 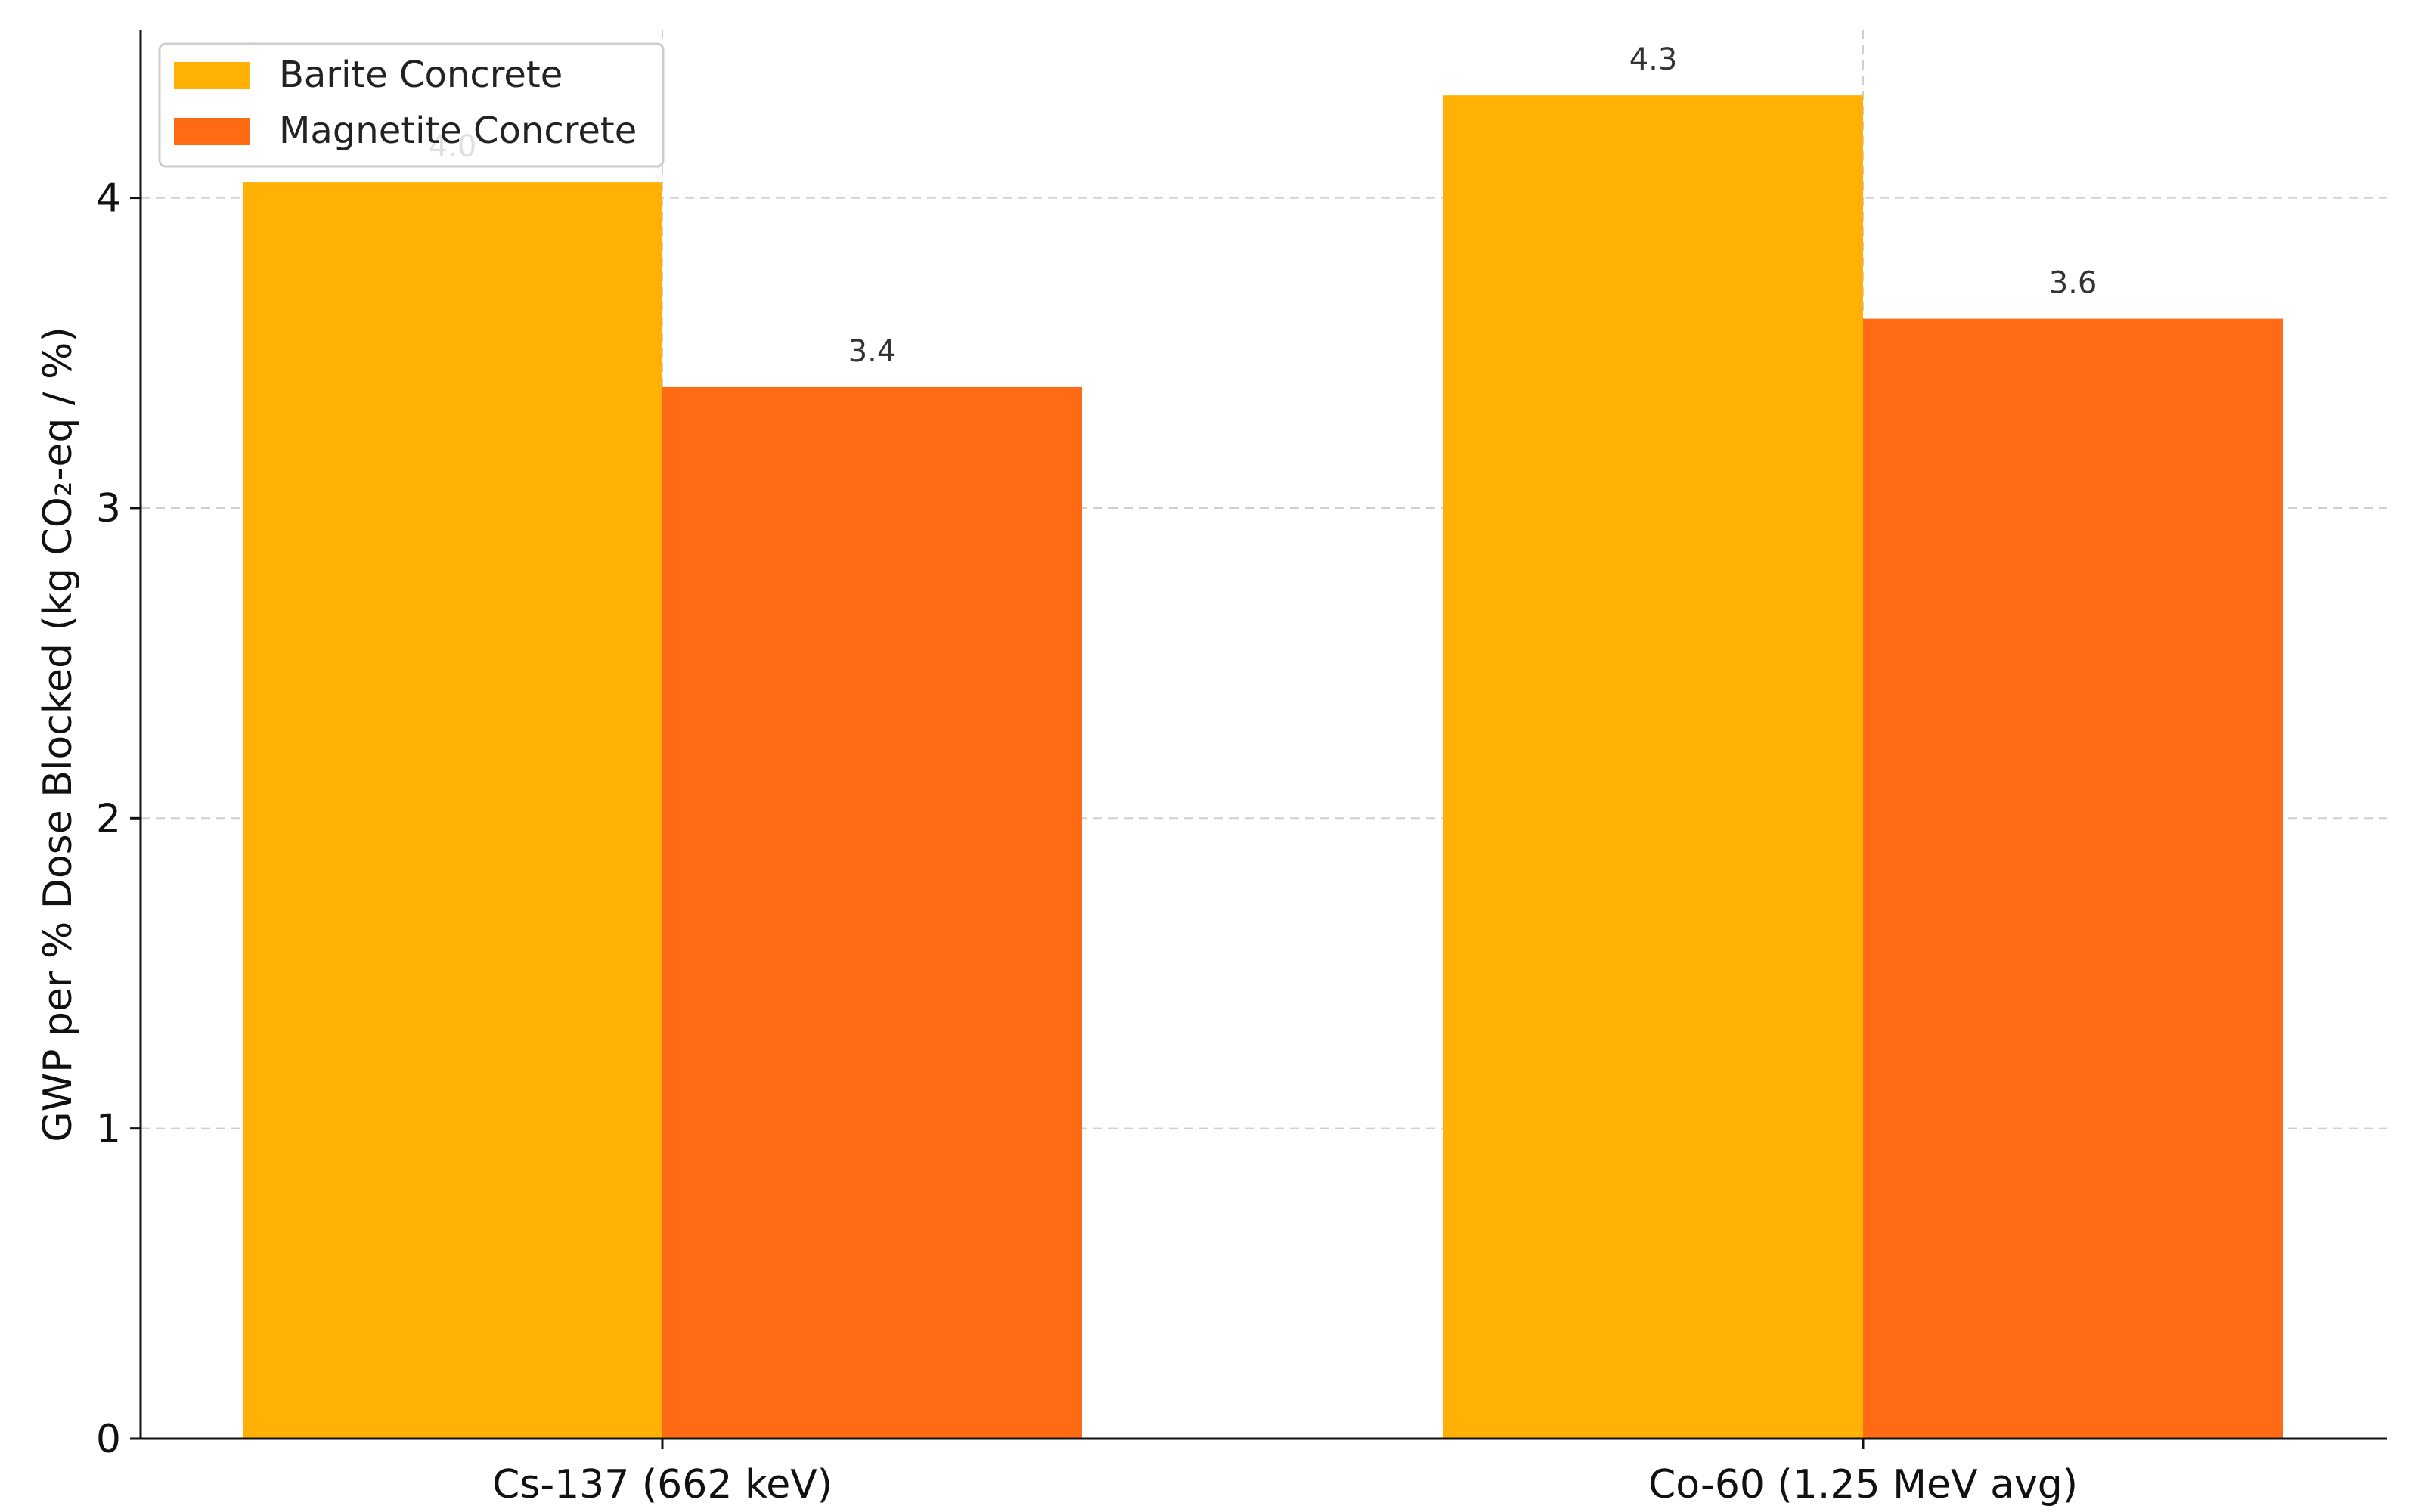 What do you see at coordinates (108, 199) in the screenshot?
I see `y-tick-label: 4` at bounding box center [108, 199].